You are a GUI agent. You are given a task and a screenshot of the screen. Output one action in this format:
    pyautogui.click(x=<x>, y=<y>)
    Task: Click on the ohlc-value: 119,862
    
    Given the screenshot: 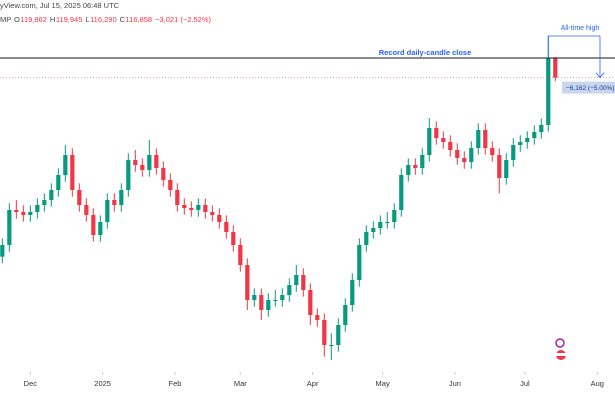 What is the action you would take?
    pyautogui.click(x=33, y=19)
    